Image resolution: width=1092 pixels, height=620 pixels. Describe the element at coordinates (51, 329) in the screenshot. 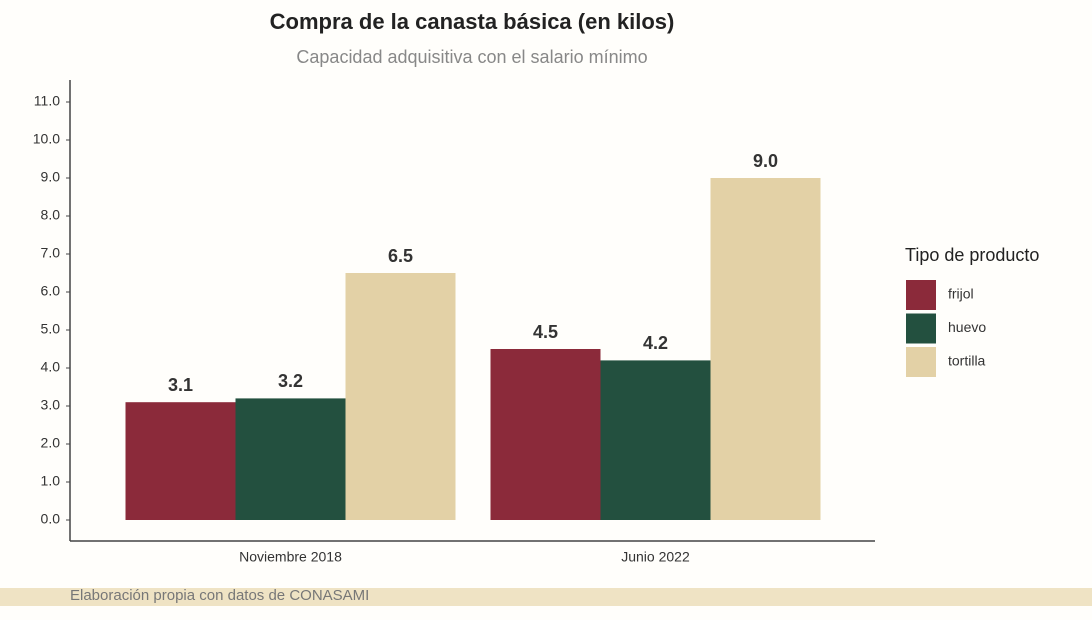

I see `y-tick-label: 5.0` at that location.